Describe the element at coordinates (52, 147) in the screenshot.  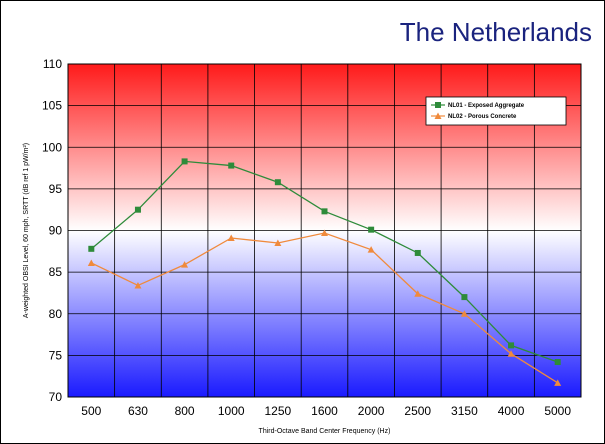
I see `y-tick-label: 100` at that location.